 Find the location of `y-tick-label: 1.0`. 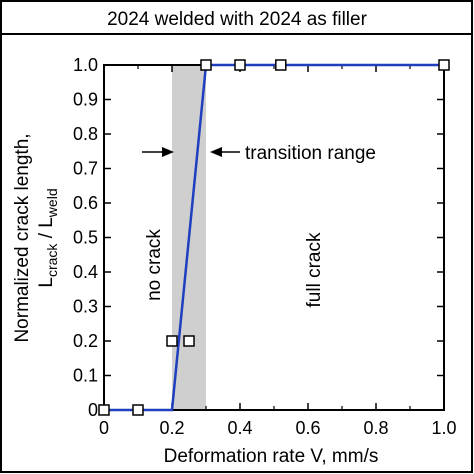

y-tick-label: 1.0 is located at coordinates (85, 65).